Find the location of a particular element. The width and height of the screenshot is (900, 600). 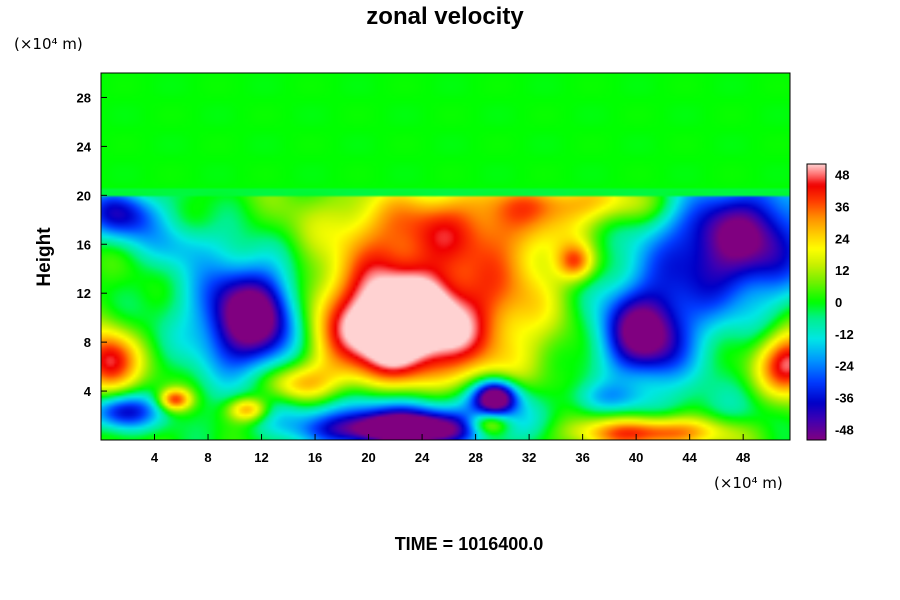

x-tick-label: 40 is located at coordinates (636, 457).